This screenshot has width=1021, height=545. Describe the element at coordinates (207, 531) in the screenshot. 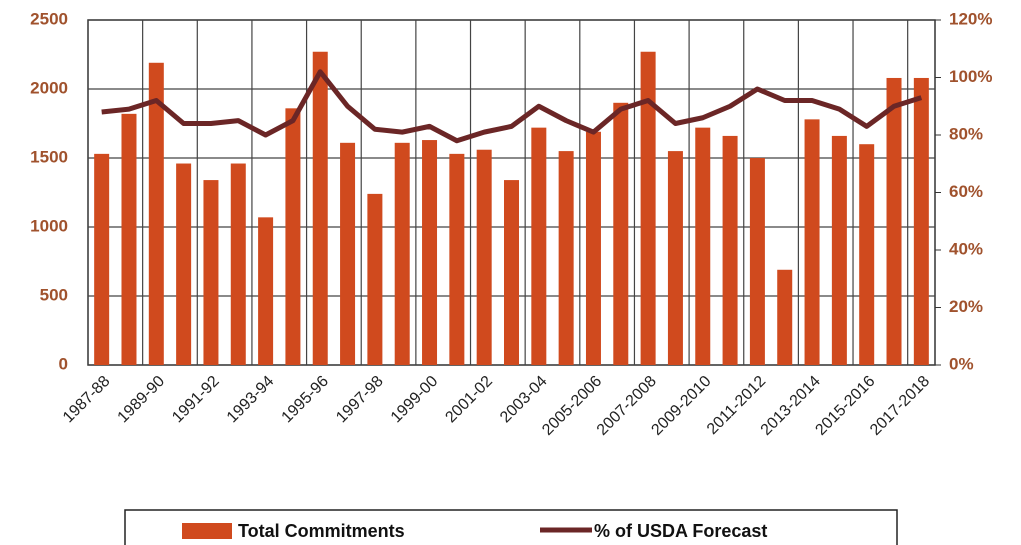

I see `legend-swatch` at that location.